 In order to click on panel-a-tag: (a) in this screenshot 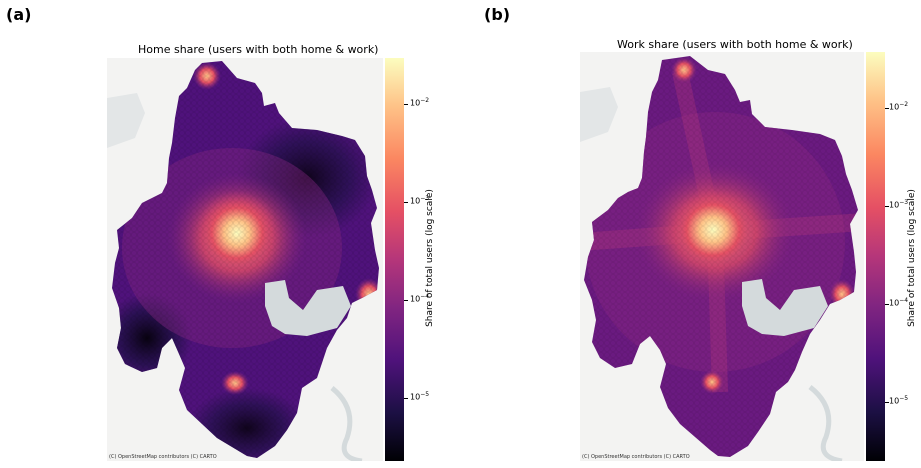, I will do `click(19, 14)`.